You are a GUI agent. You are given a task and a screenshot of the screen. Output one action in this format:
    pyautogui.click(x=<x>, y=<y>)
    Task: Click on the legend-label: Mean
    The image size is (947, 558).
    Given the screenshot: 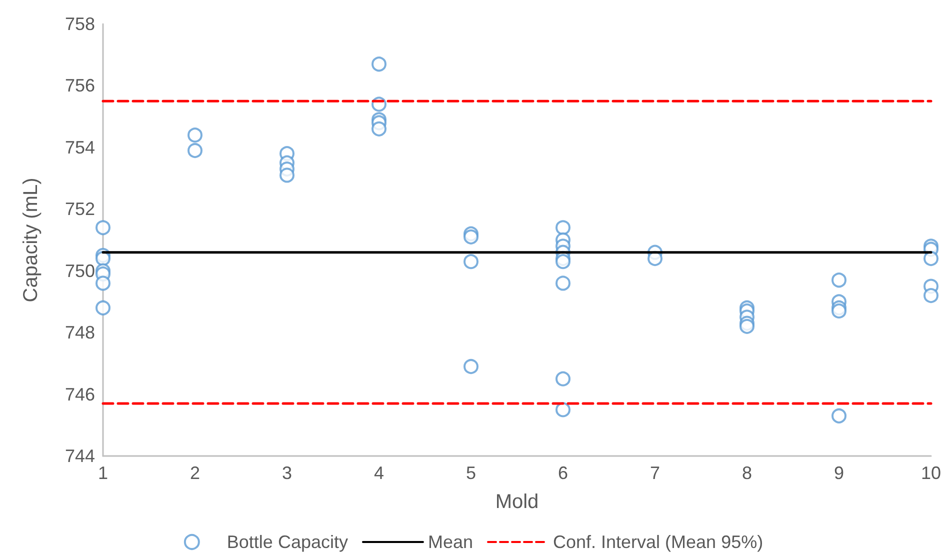 What is the action you would take?
    pyautogui.click(x=450, y=542)
    